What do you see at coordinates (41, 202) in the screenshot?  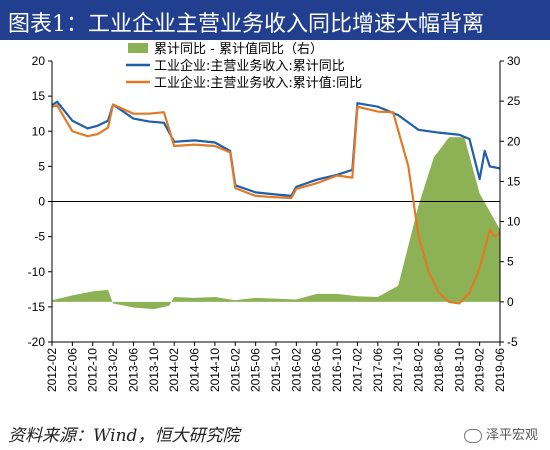 I see `left-tick-label: 0` at bounding box center [41, 202].